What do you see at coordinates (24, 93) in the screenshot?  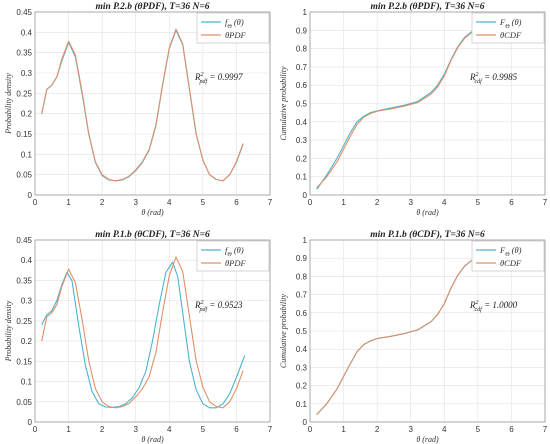 I see `y-tick-label: 0.25` at bounding box center [24, 93].